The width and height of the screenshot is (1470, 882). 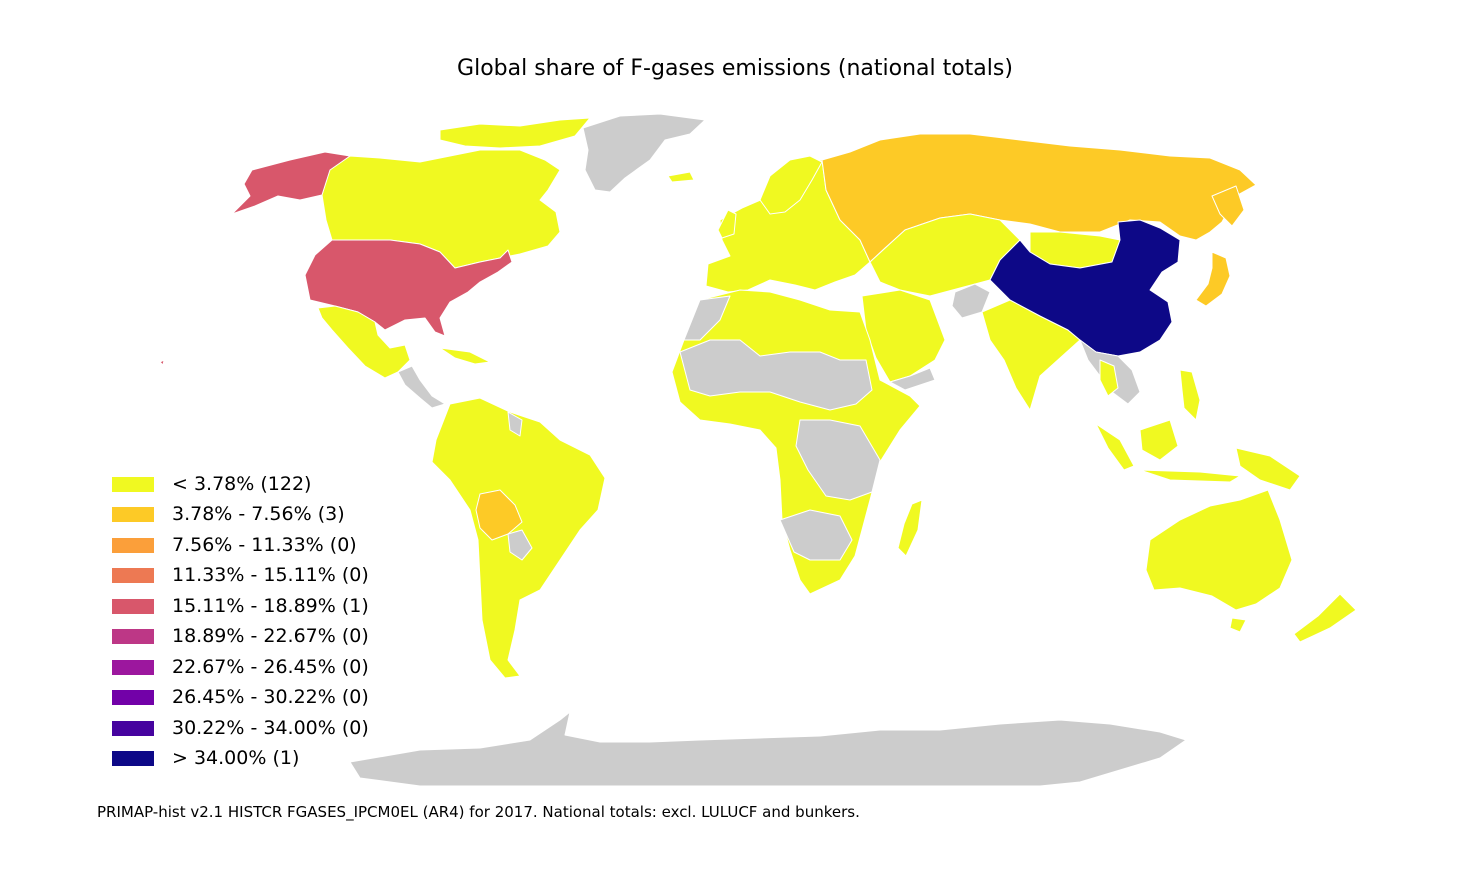 What do you see at coordinates (791, 185) in the screenshot?
I see `region-scandinavia` at bounding box center [791, 185].